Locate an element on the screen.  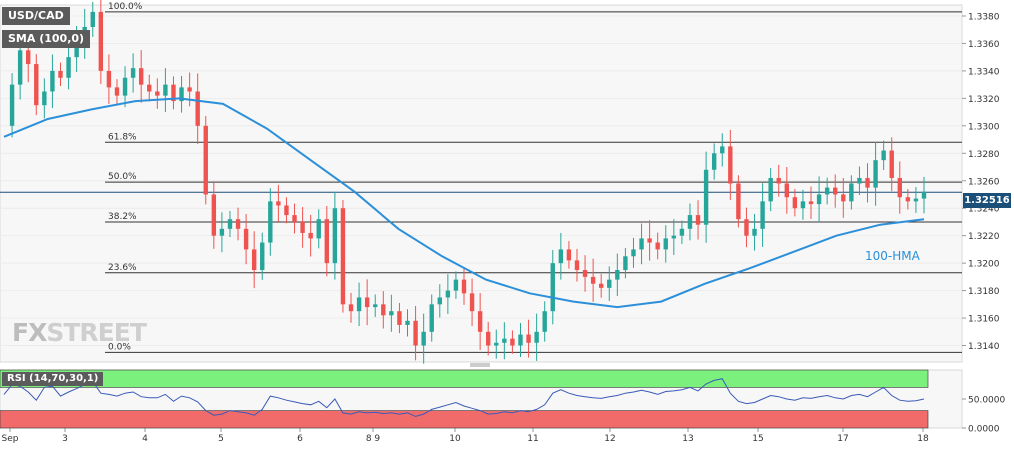
x-tick-label: 5 is located at coordinates (221, 439).